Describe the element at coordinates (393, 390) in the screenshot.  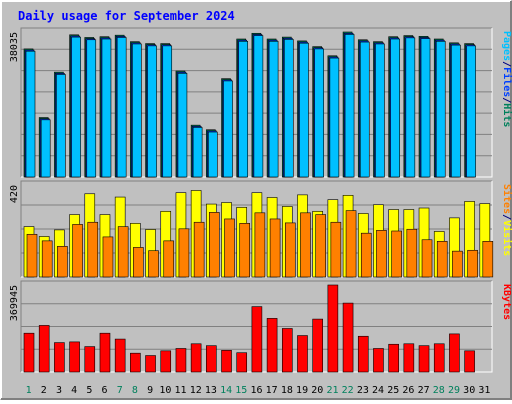
I see `x-tick-label: 25` at that location.